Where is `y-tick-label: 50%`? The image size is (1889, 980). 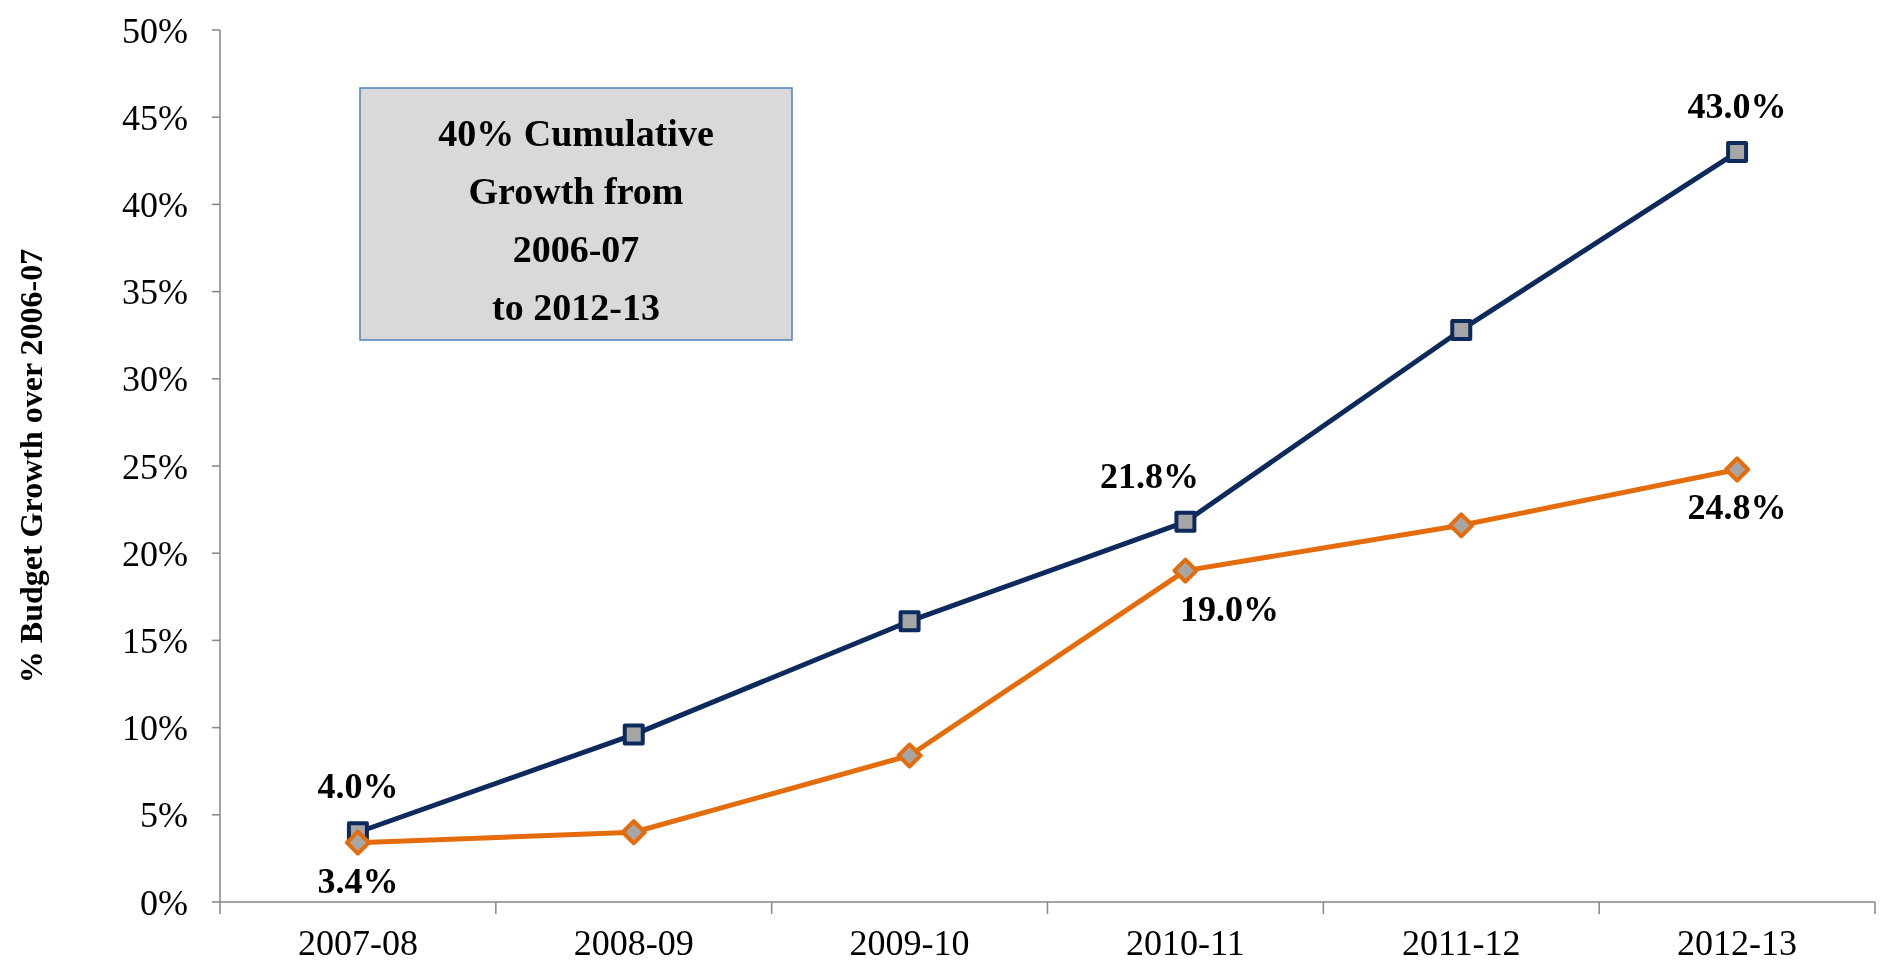
y-tick-label: 50% is located at coordinates (155, 30).